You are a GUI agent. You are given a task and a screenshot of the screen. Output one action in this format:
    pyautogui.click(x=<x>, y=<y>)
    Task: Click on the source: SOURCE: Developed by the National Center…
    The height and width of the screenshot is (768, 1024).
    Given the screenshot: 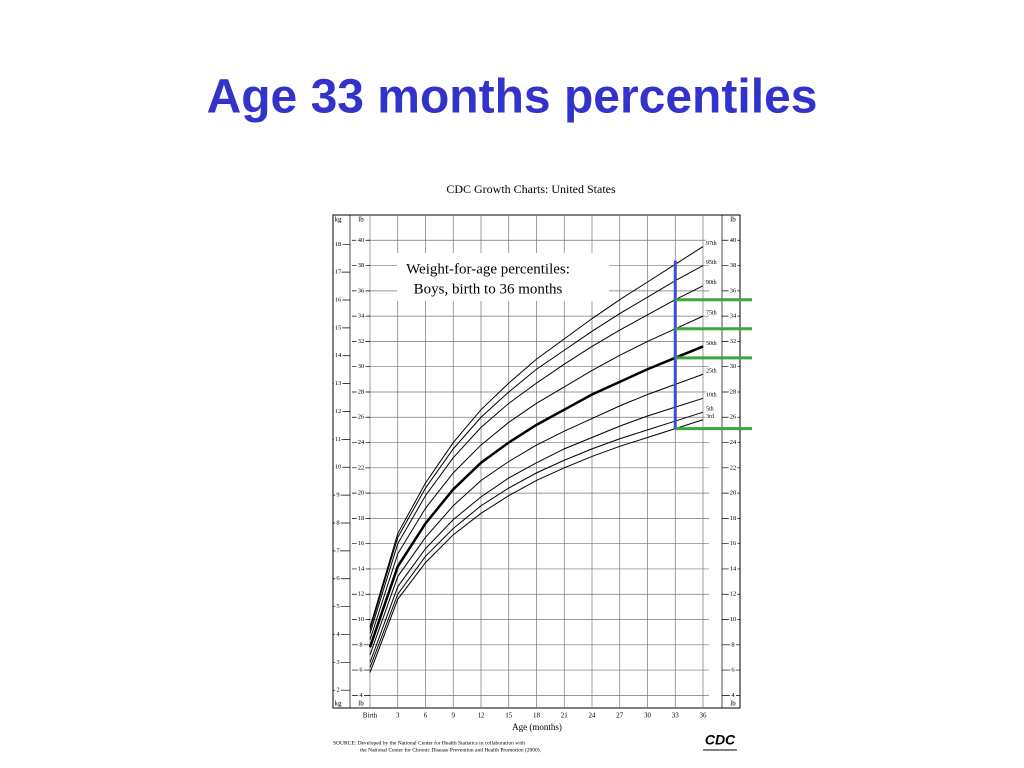 What is the action you would take?
    pyautogui.click(x=429, y=742)
    